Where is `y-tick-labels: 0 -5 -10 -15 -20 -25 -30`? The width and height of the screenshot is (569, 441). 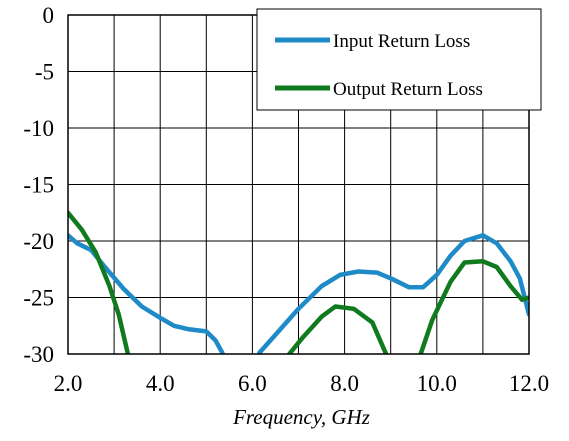
y-tick-labels: 0 -5 -10 -15 -20 -25 -30 is located at coordinates (38, 185).